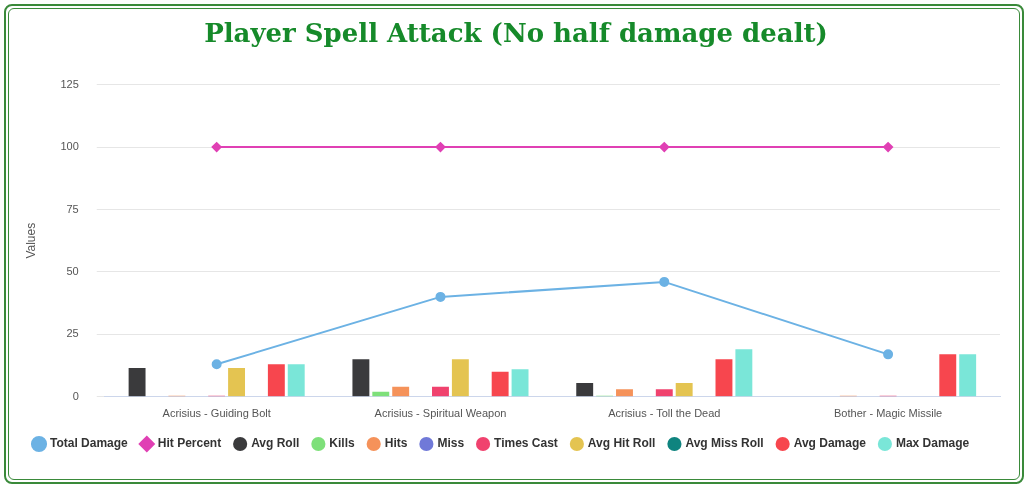 The image size is (1032, 492). What do you see at coordinates (516, 33) in the screenshot?
I see `chart-title: Player Spell Attack (No half damage dealt)` at bounding box center [516, 33].